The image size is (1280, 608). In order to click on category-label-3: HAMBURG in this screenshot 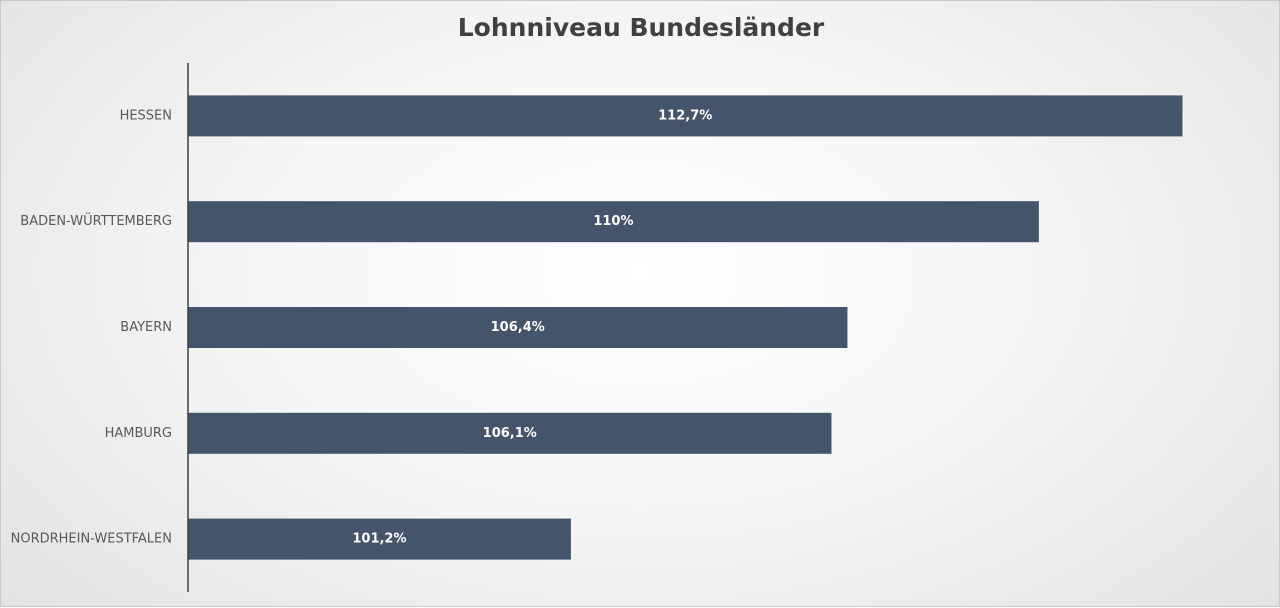, I will do `click(138, 433)`.